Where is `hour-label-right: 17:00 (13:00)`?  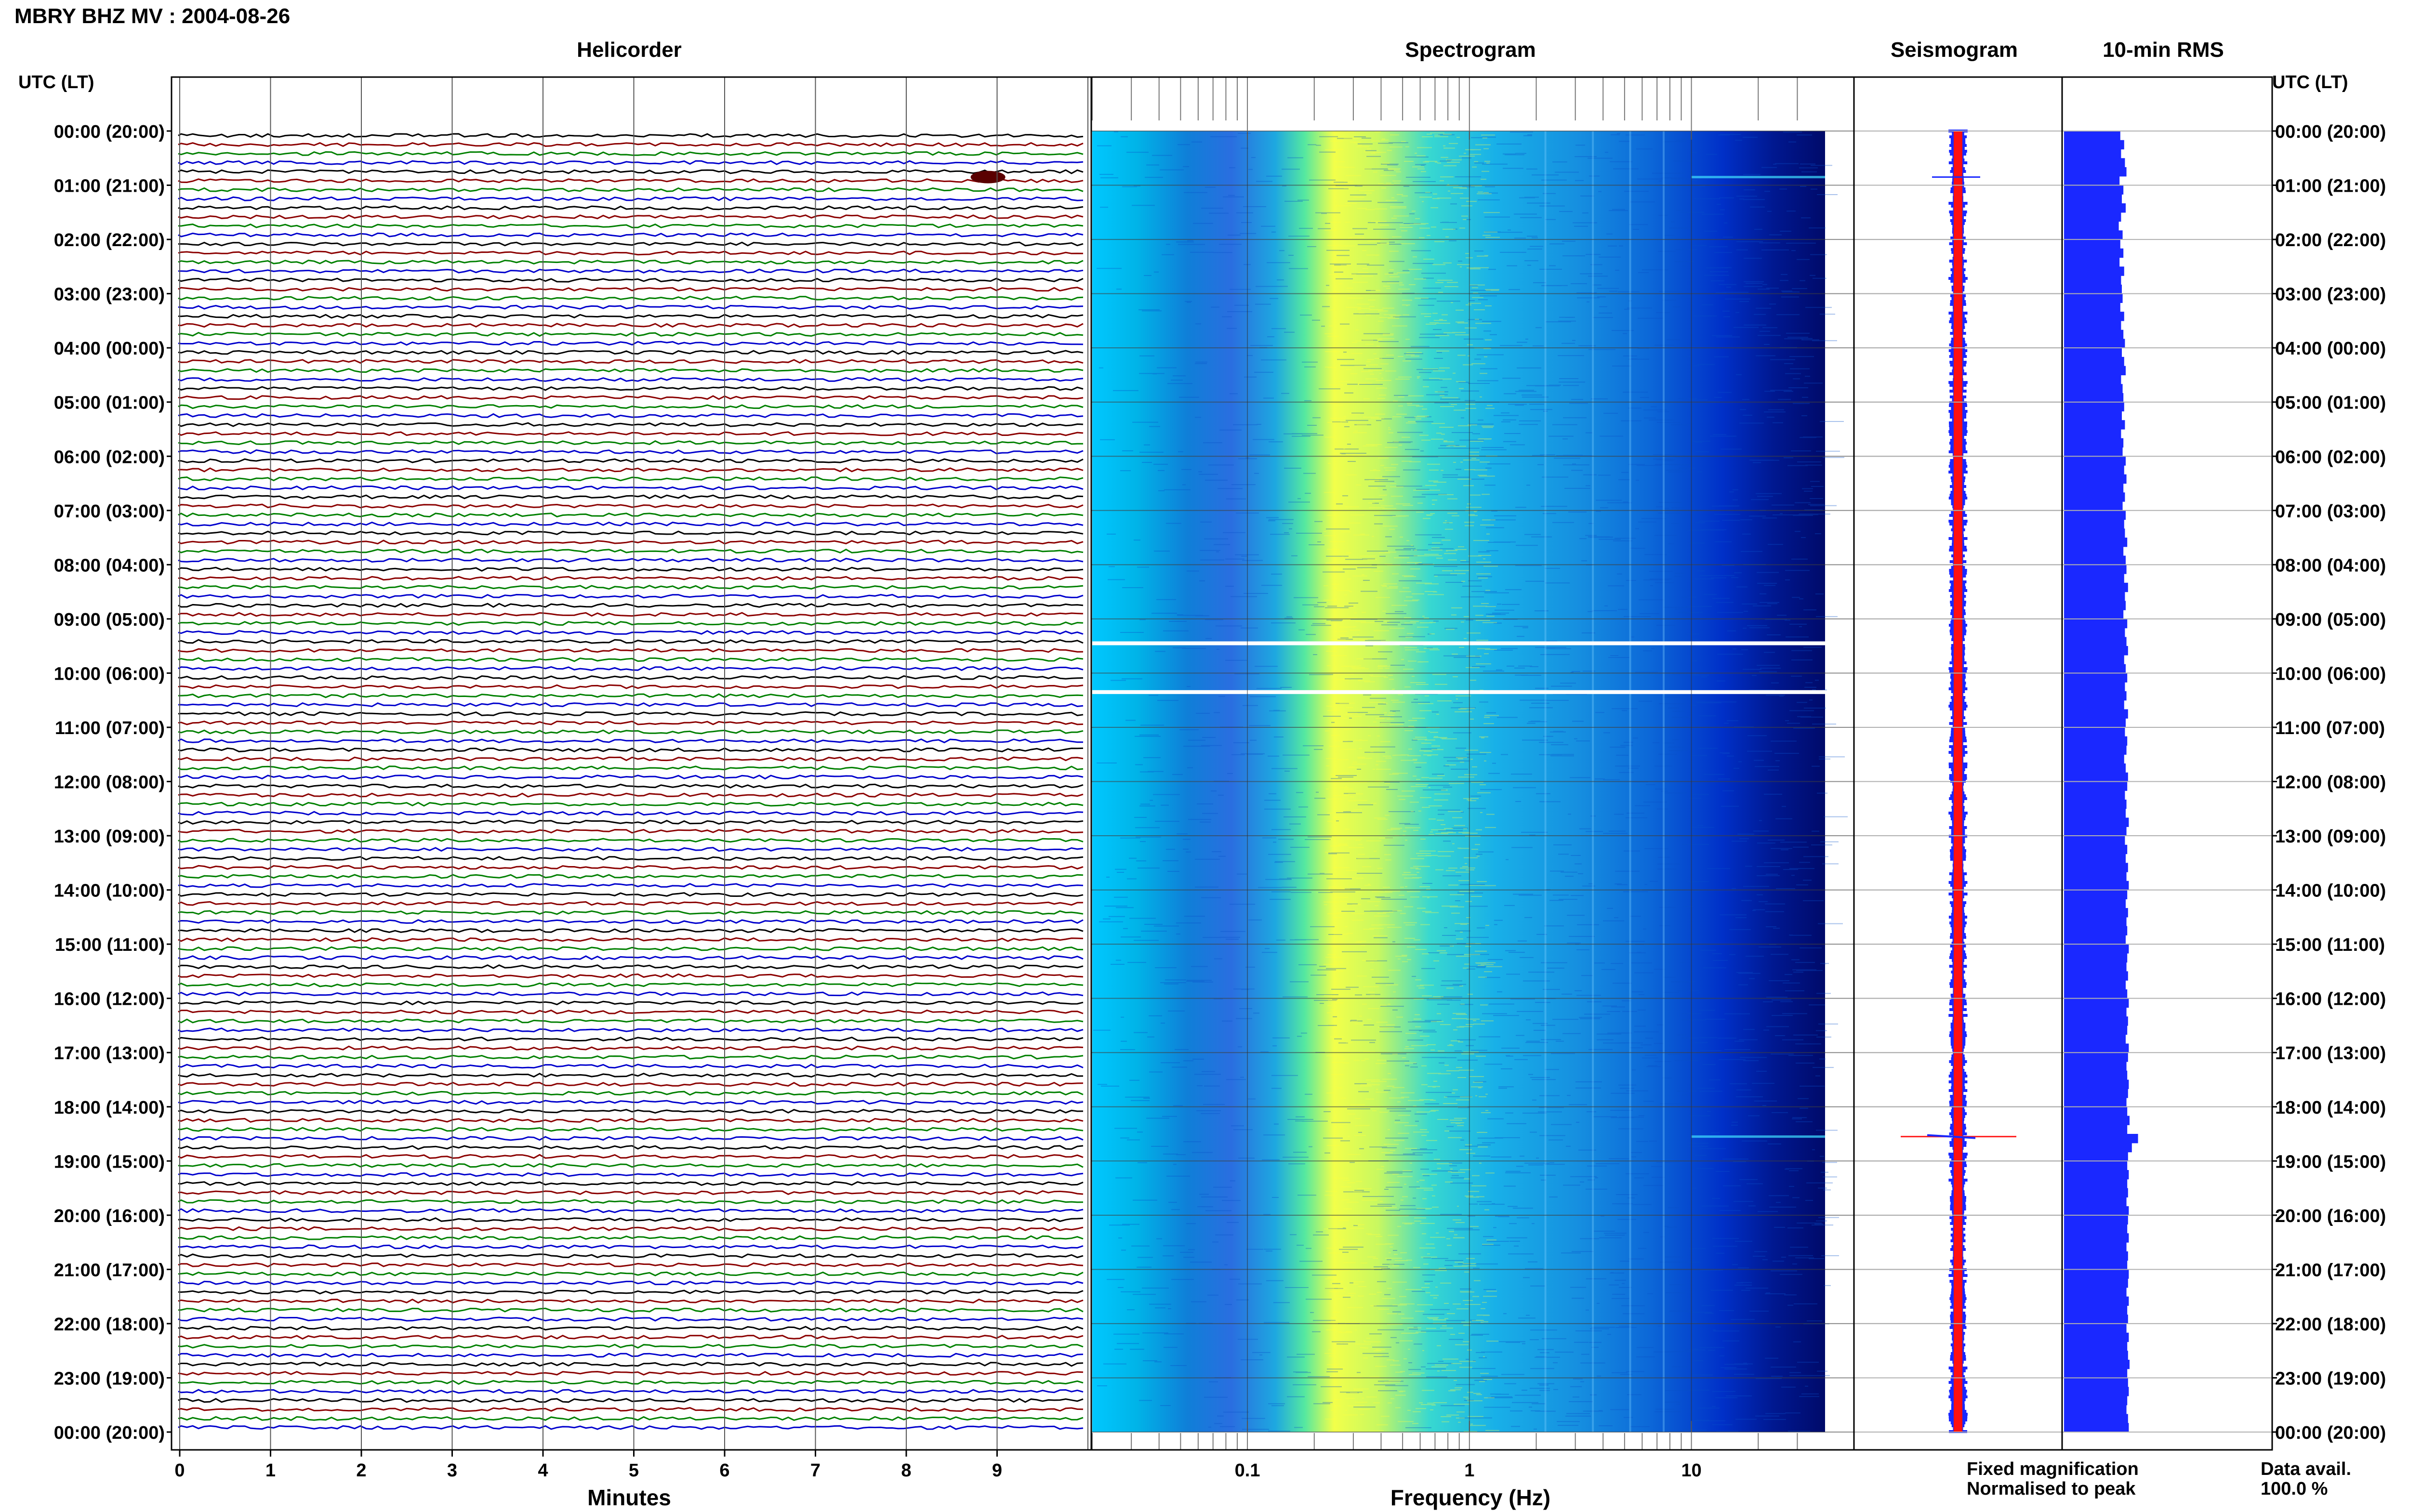
hour-label-right: 17:00 (13:00) is located at coordinates (2330, 1053).